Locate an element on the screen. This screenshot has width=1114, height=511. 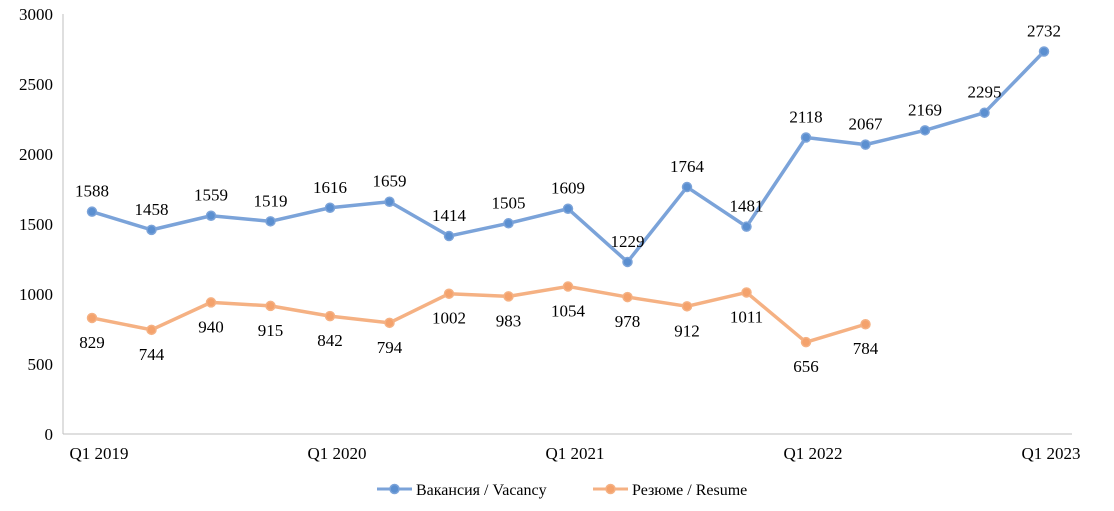
data-label: 1229 is located at coordinates (628, 241).